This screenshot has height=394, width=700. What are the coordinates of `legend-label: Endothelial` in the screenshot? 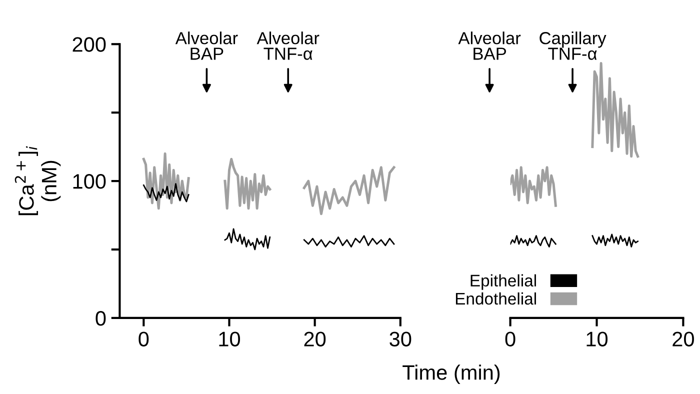 It's located at (496, 298).